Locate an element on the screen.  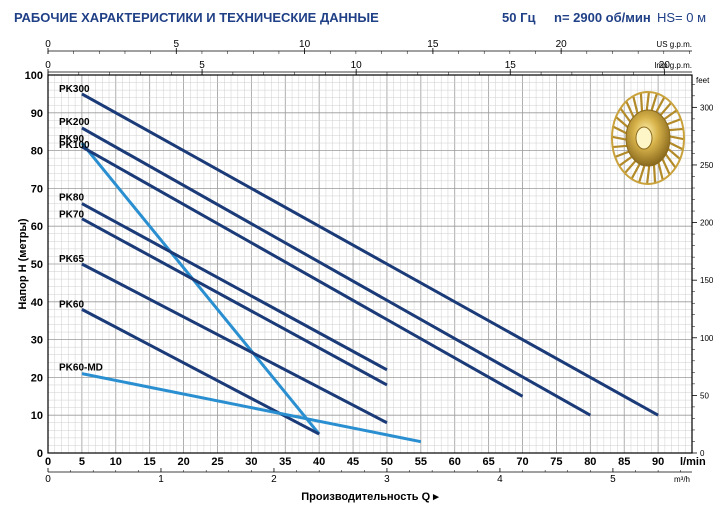
feet-tick-label: 250 is located at coordinates (707, 165).